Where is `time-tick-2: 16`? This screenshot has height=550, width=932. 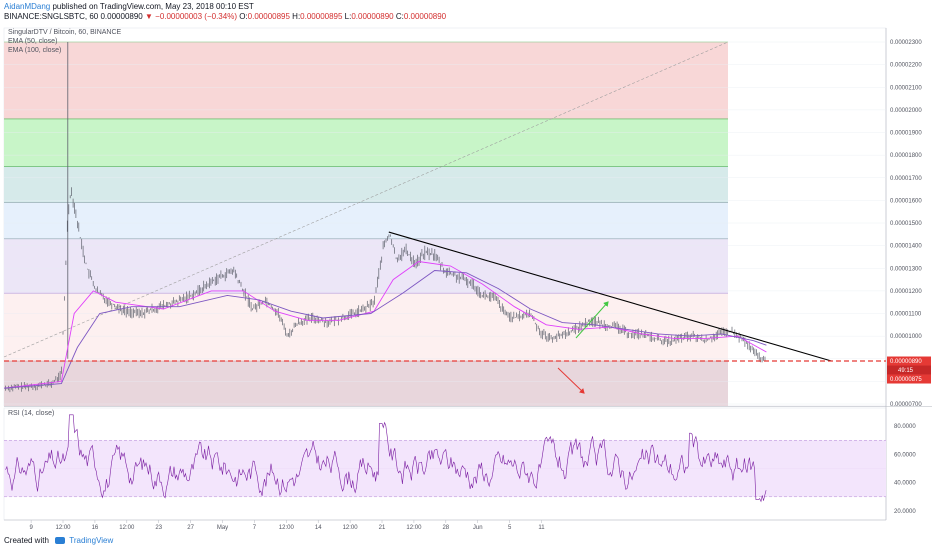 time-tick-2: 16 is located at coordinates (95, 528).